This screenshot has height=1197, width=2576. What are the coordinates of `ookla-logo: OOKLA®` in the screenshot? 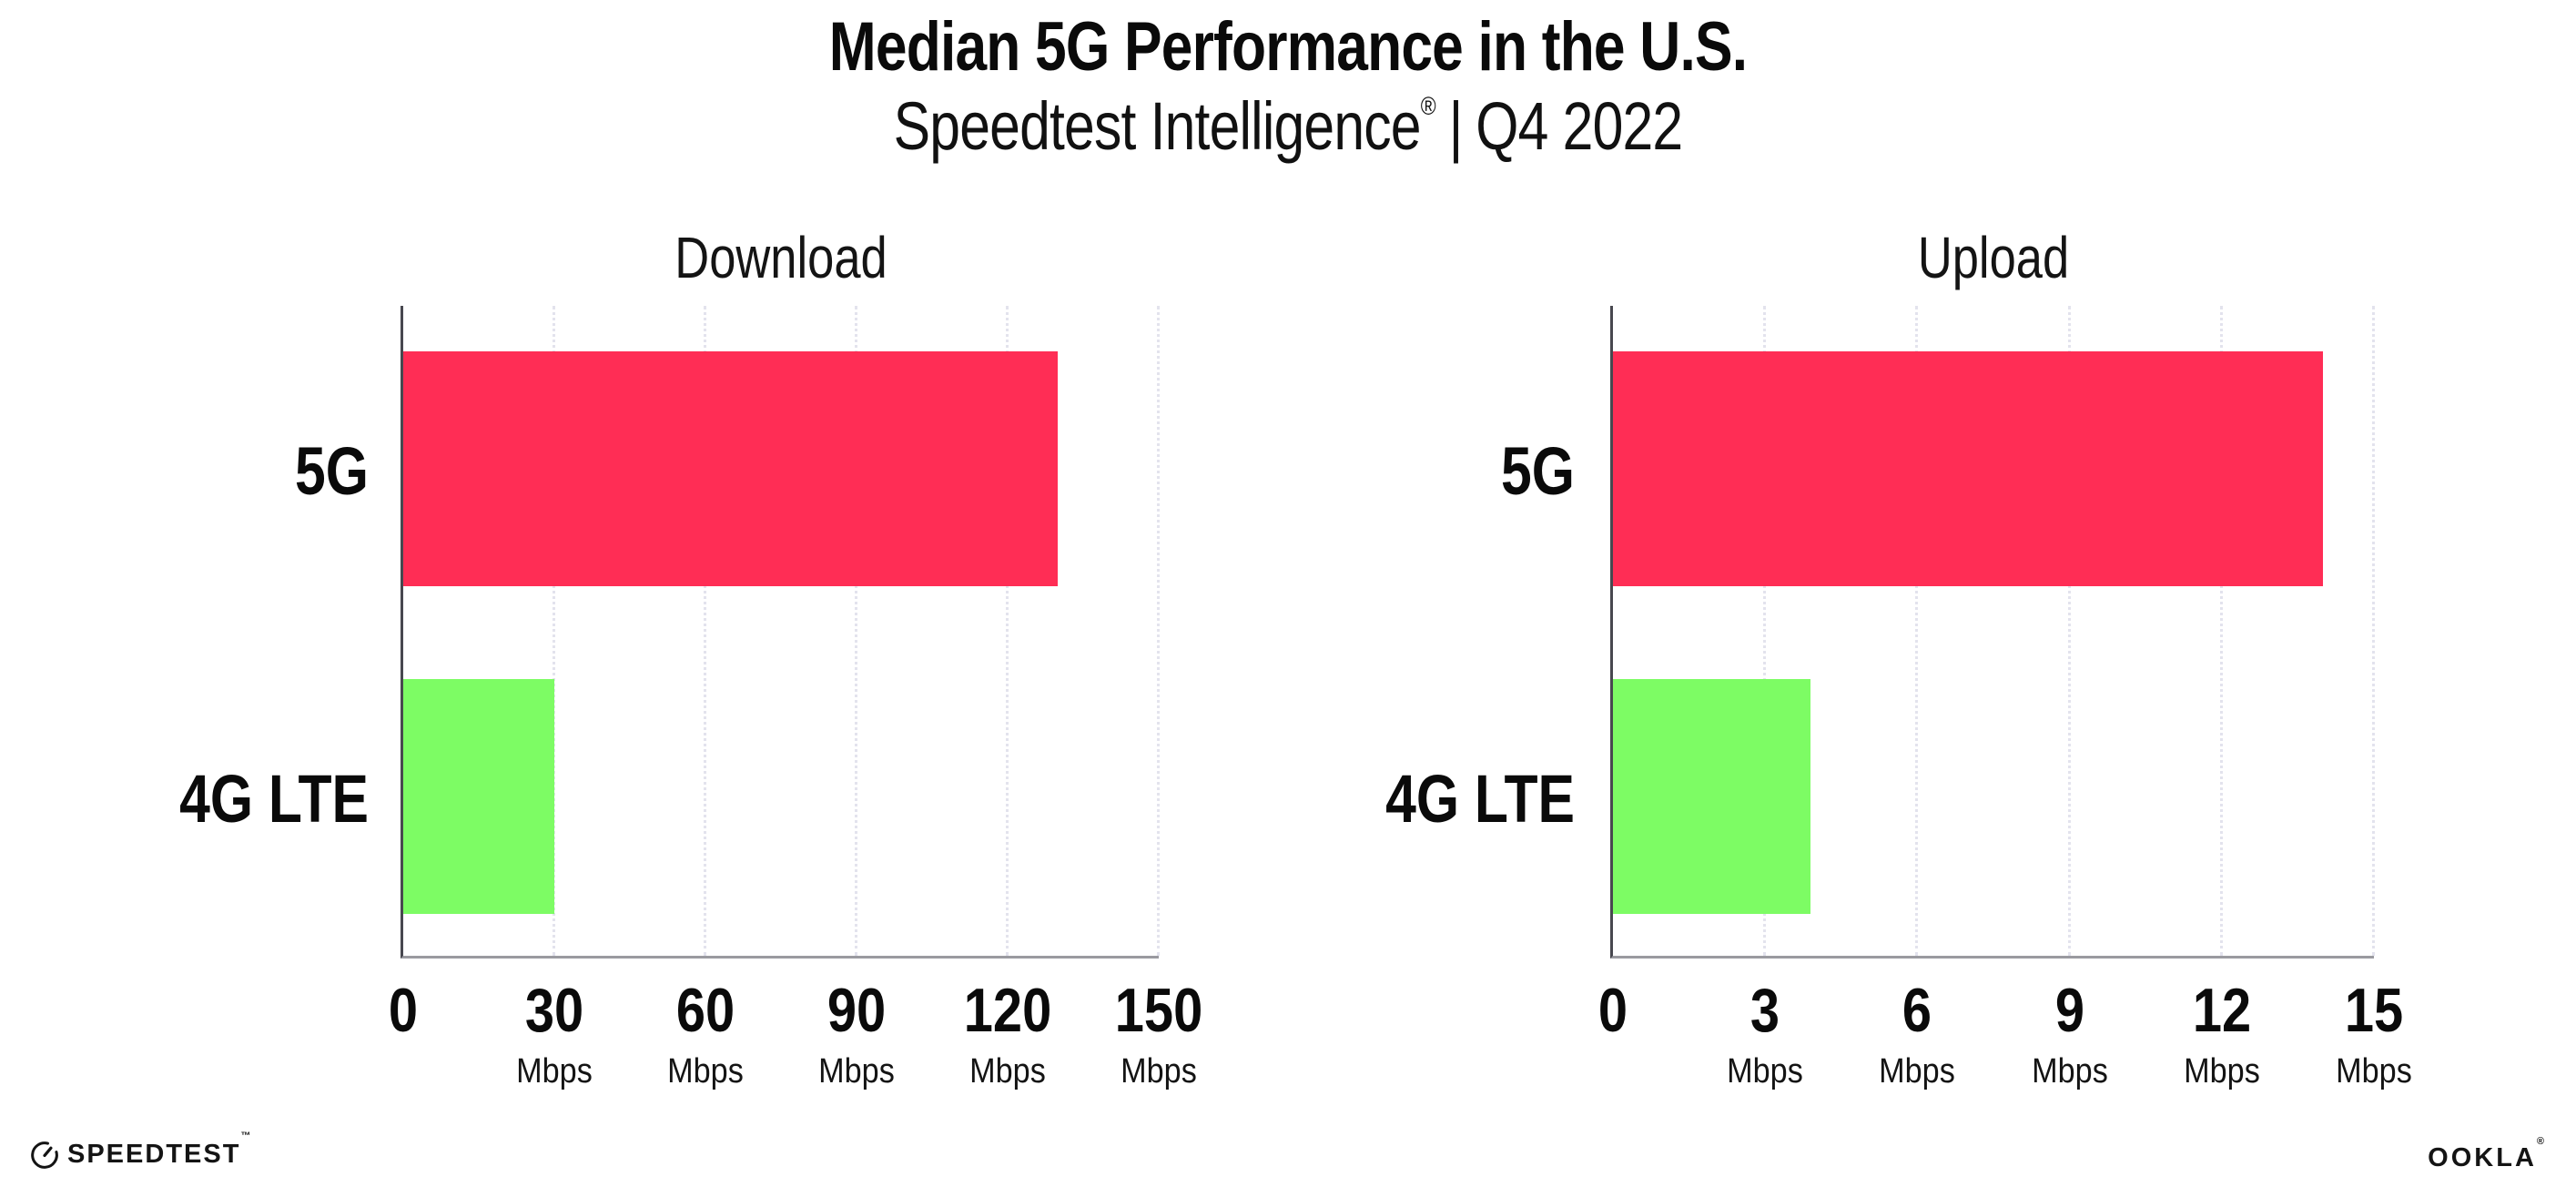 It's located at (2487, 1154).